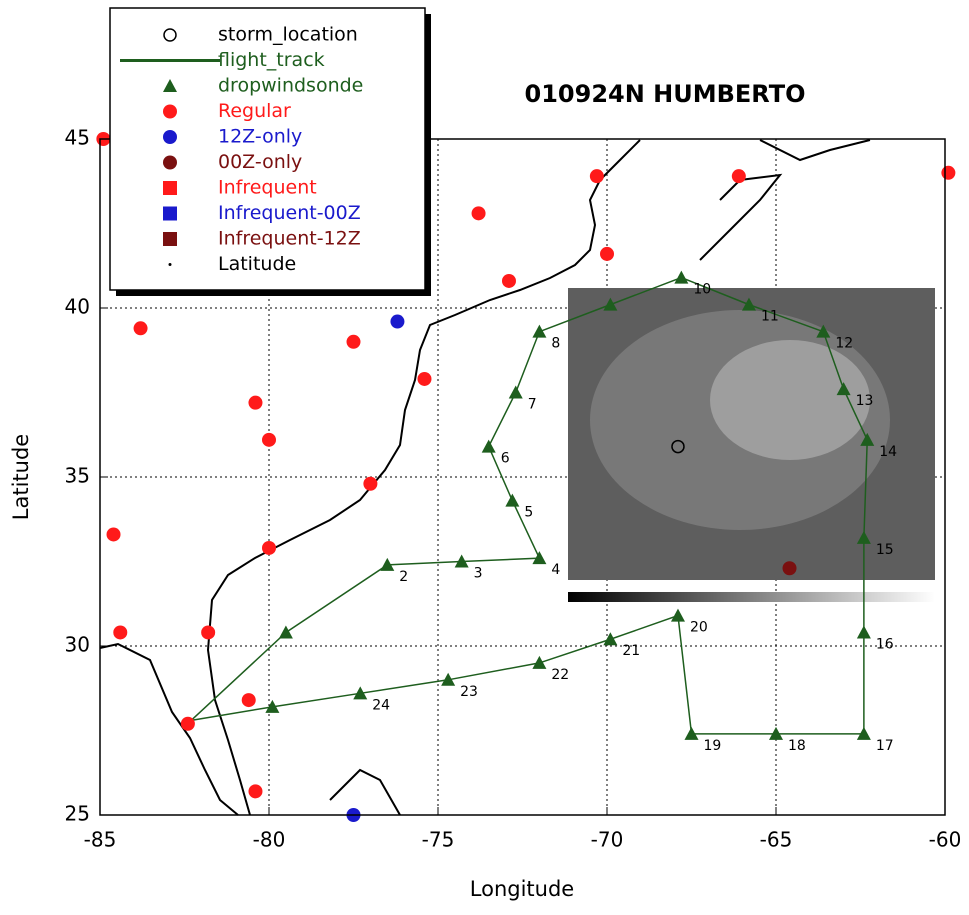 The width and height of the screenshot is (969, 915). What do you see at coordinates (21, 477) in the screenshot?
I see `y-axis-label: Latitude` at bounding box center [21, 477].